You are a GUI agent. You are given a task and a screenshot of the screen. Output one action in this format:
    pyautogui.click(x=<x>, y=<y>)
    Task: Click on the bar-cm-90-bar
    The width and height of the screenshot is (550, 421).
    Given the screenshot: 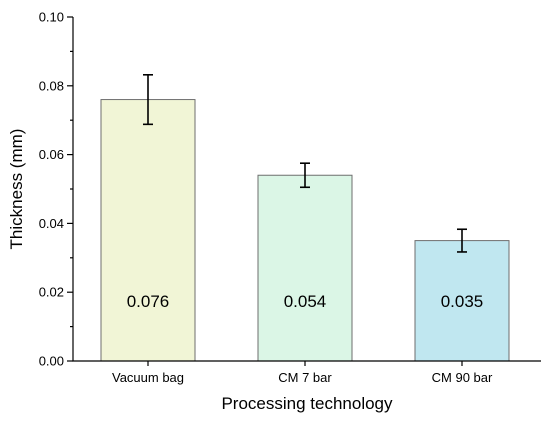 What is the action you would take?
    pyautogui.click(x=462, y=301)
    